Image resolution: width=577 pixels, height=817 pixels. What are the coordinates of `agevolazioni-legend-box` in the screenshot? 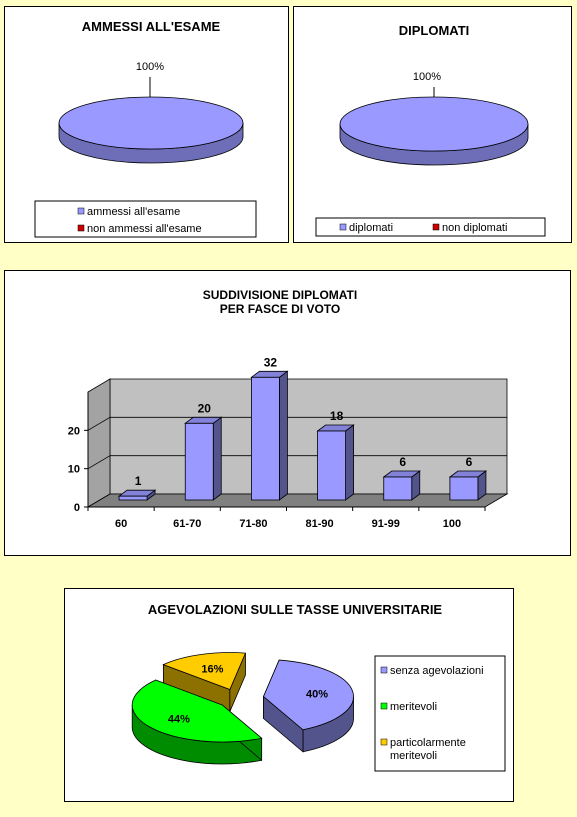 It's located at (440, 713).